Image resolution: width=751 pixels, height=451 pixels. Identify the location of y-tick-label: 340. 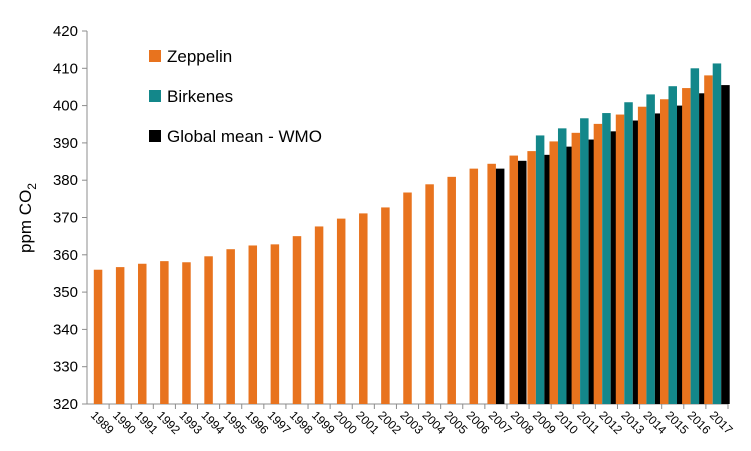
(65, 329).